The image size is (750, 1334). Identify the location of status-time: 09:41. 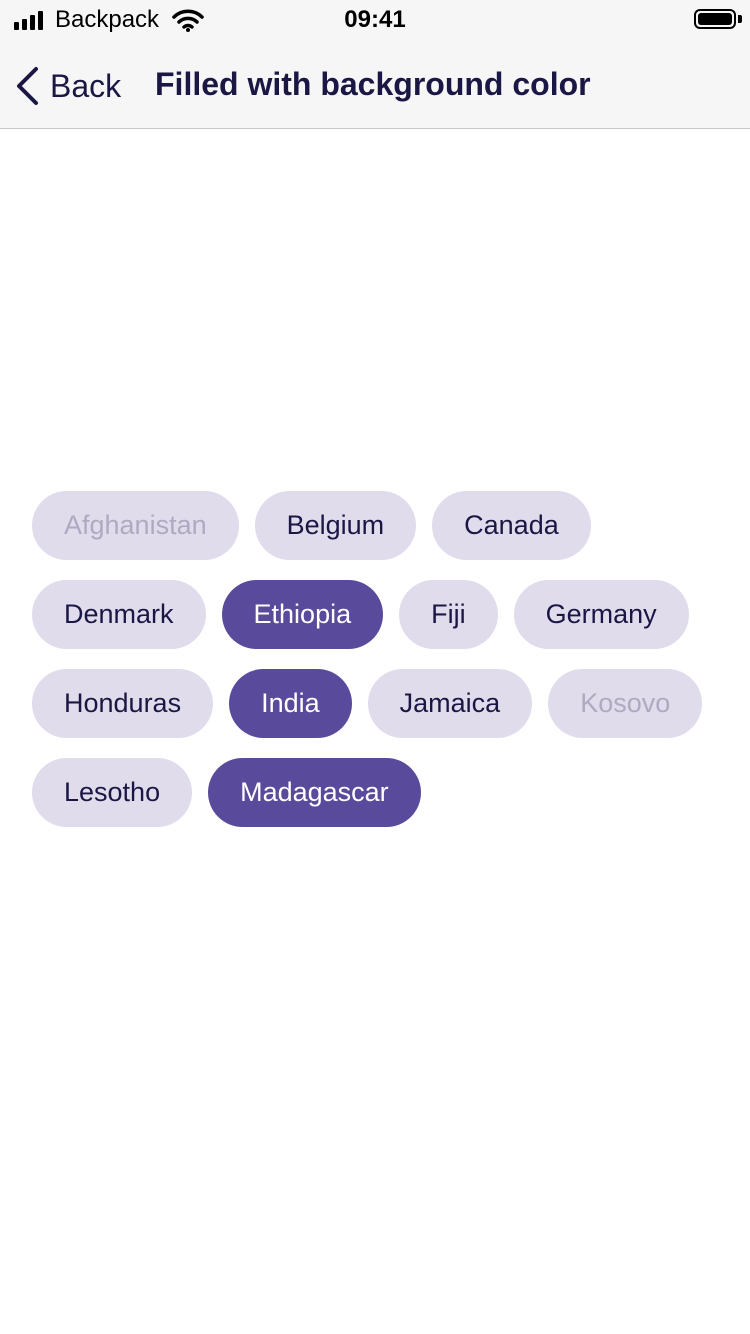
(375, 19).